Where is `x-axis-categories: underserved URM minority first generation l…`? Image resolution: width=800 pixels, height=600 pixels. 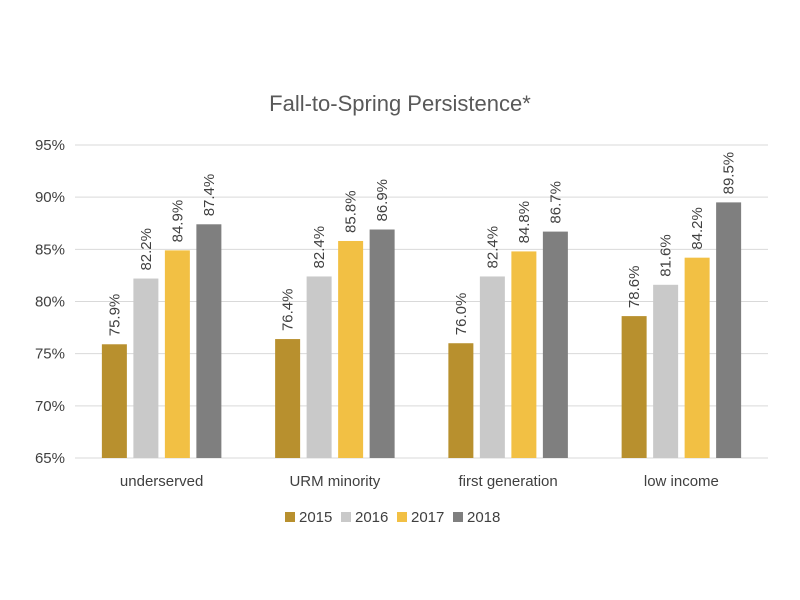
x-axis-categories: underserved URM minority first generation l… is located at coordinates (419, 481).